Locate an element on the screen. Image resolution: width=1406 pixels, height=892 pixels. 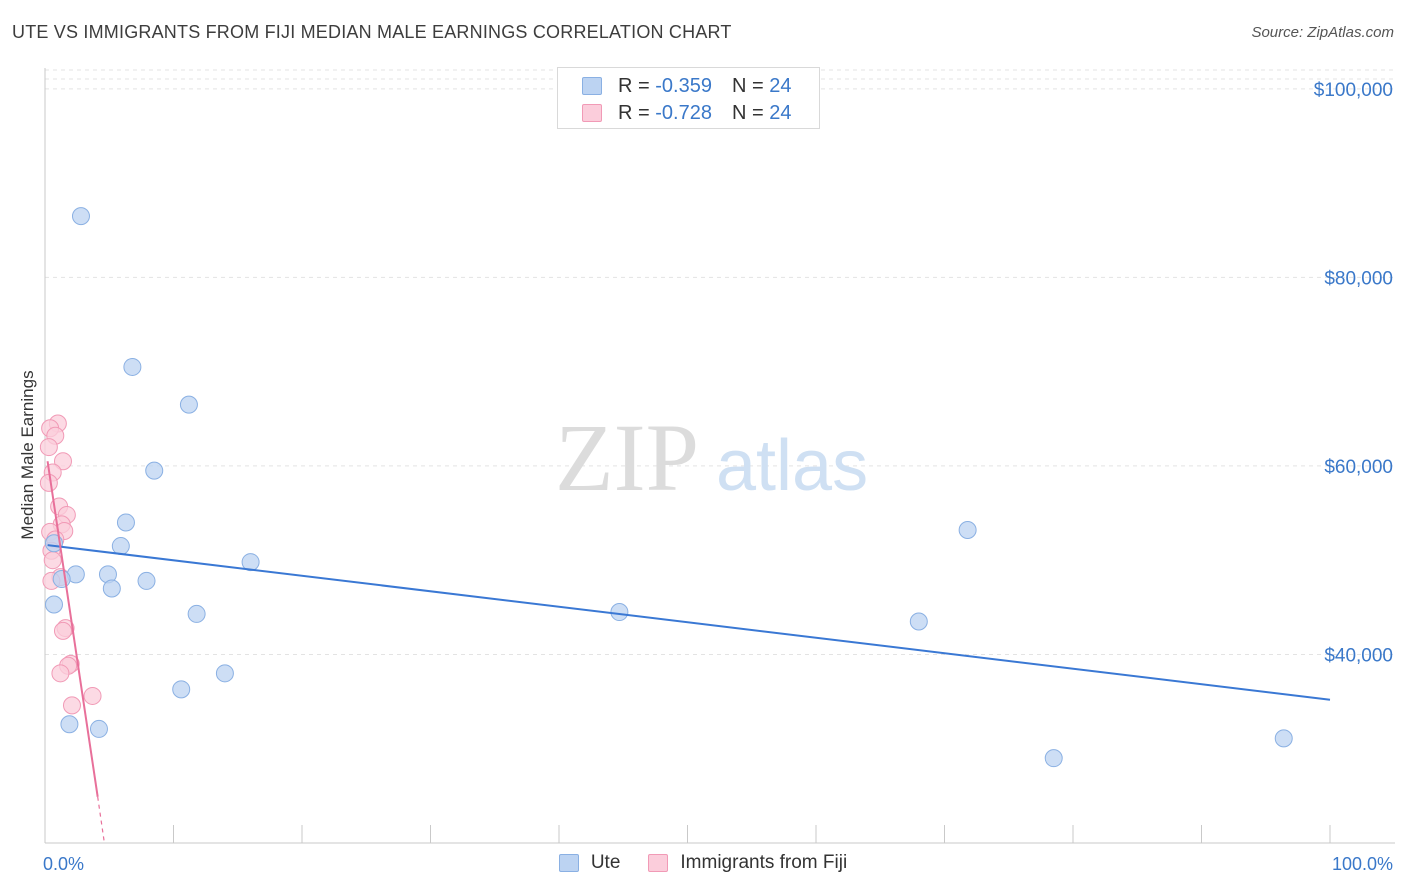
stats-row-fiji: R = -0.728 N = 24 is located at coordinates (674, 113).